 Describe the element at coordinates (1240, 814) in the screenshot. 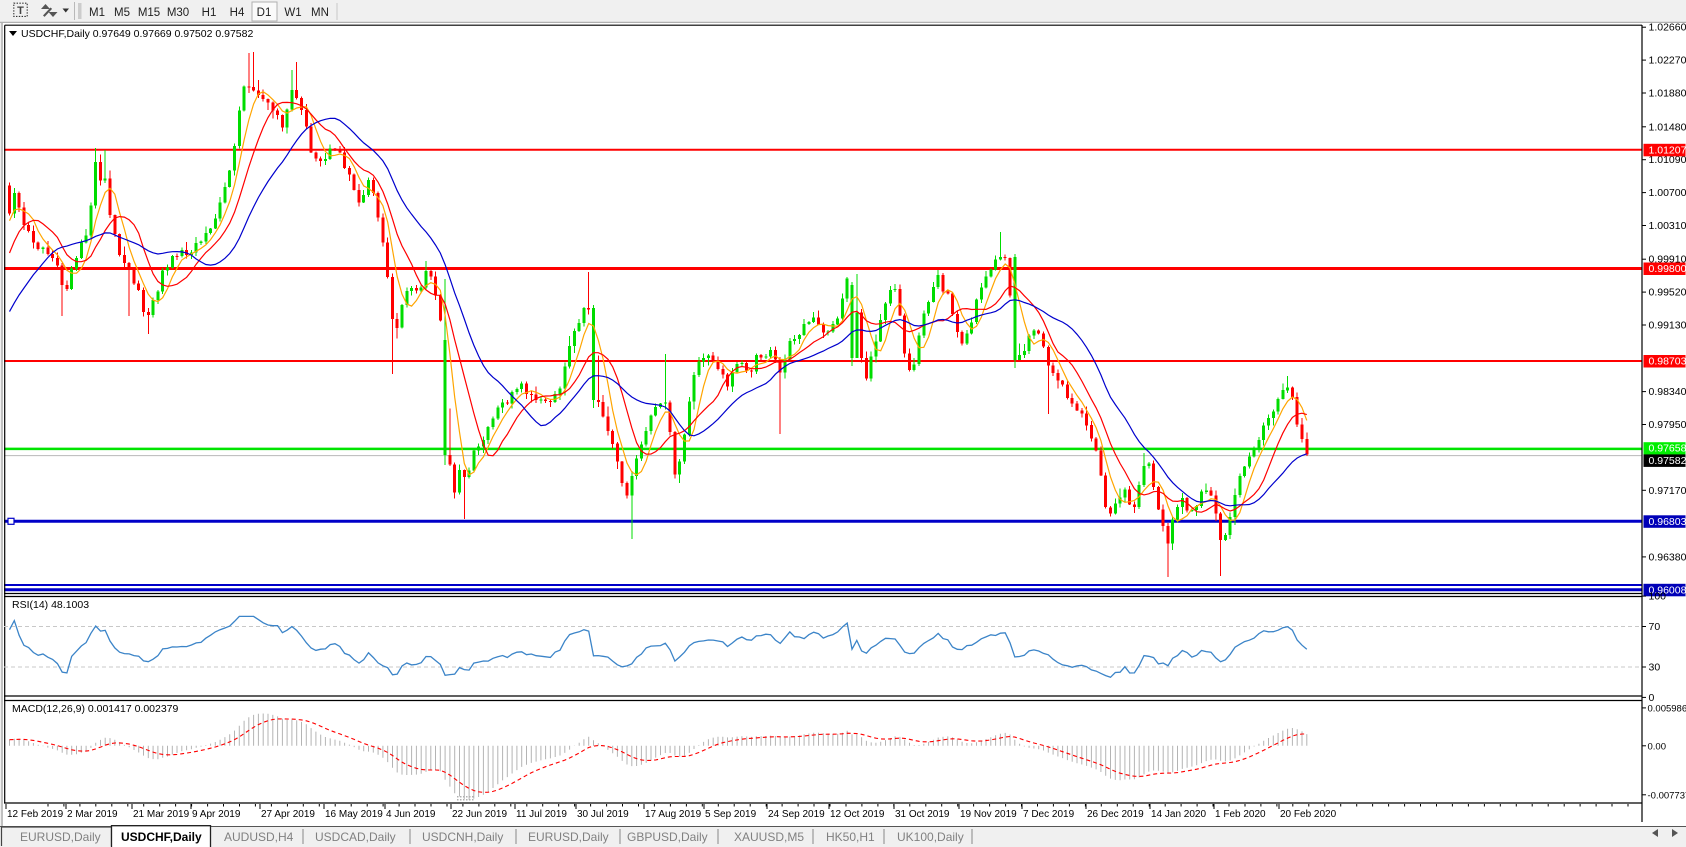

I see `svg-text: 1 Feb 2020` at that location.